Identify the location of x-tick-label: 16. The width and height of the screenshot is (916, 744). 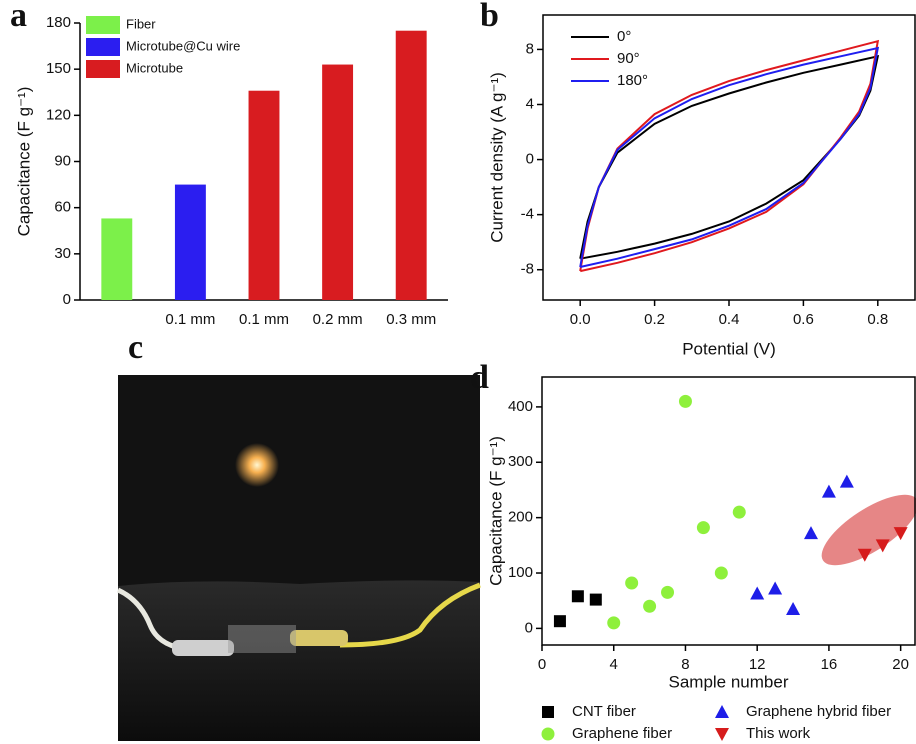
(829, 664).